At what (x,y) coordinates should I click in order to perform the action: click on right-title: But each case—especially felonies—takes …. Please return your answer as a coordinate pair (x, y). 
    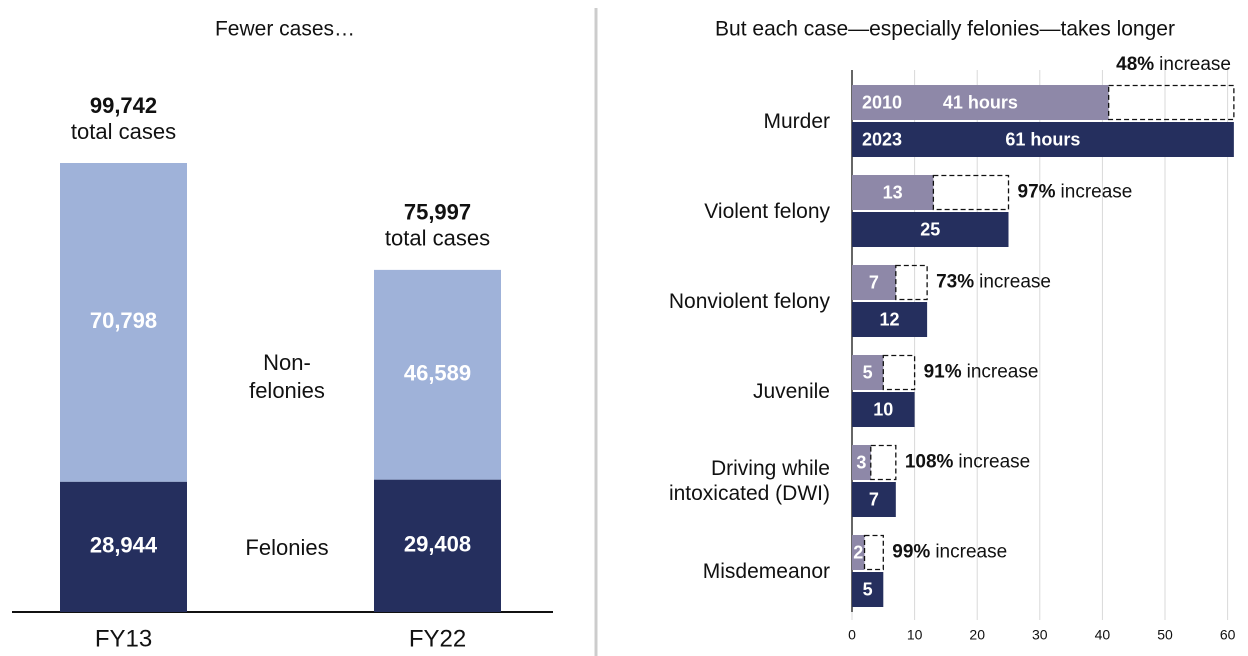
    Looking at the image, I should click on (945, 29).